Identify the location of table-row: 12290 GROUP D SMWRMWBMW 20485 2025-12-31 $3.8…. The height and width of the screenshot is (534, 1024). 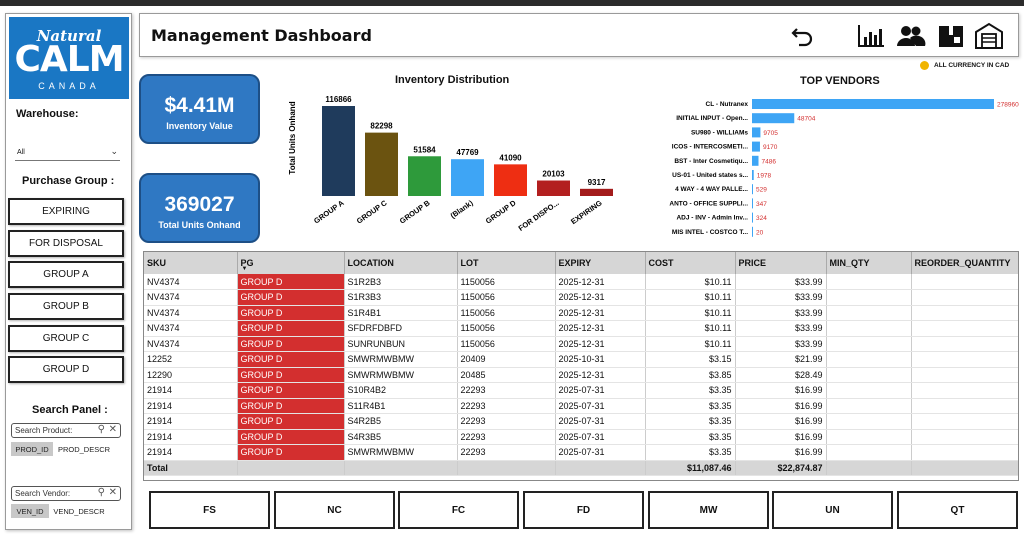
(581, 375).